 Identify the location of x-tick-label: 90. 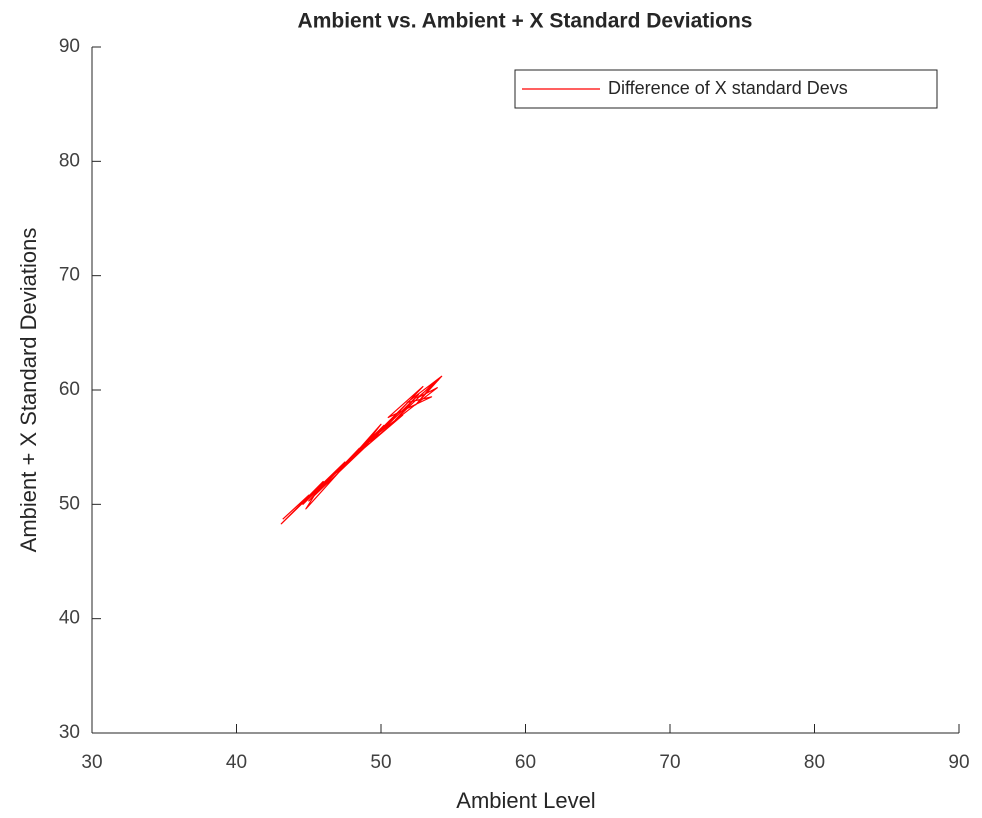
(958, 762).